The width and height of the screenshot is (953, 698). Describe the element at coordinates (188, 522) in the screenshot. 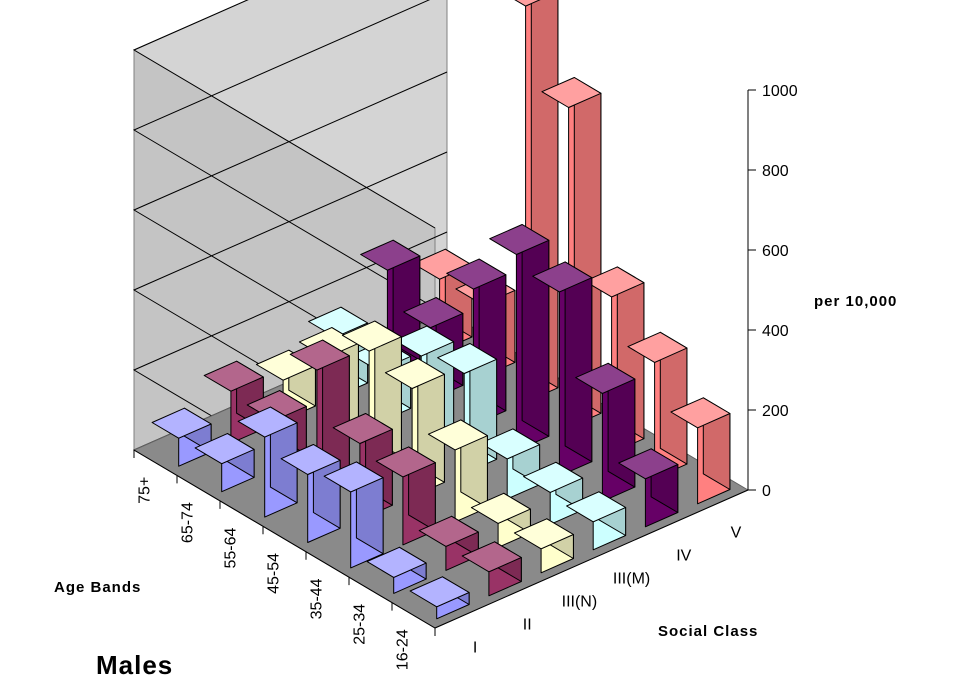

I see `y-tick-label: 65-74` at that location.